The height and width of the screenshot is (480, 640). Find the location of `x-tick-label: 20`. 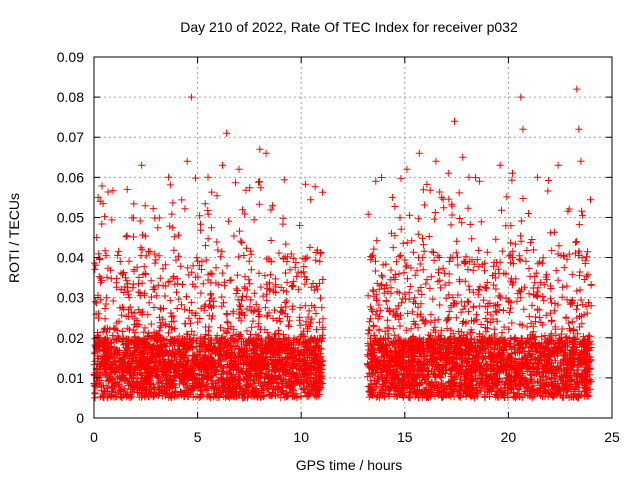

x-tick-label: 20 is located at coordinates (509, 437).